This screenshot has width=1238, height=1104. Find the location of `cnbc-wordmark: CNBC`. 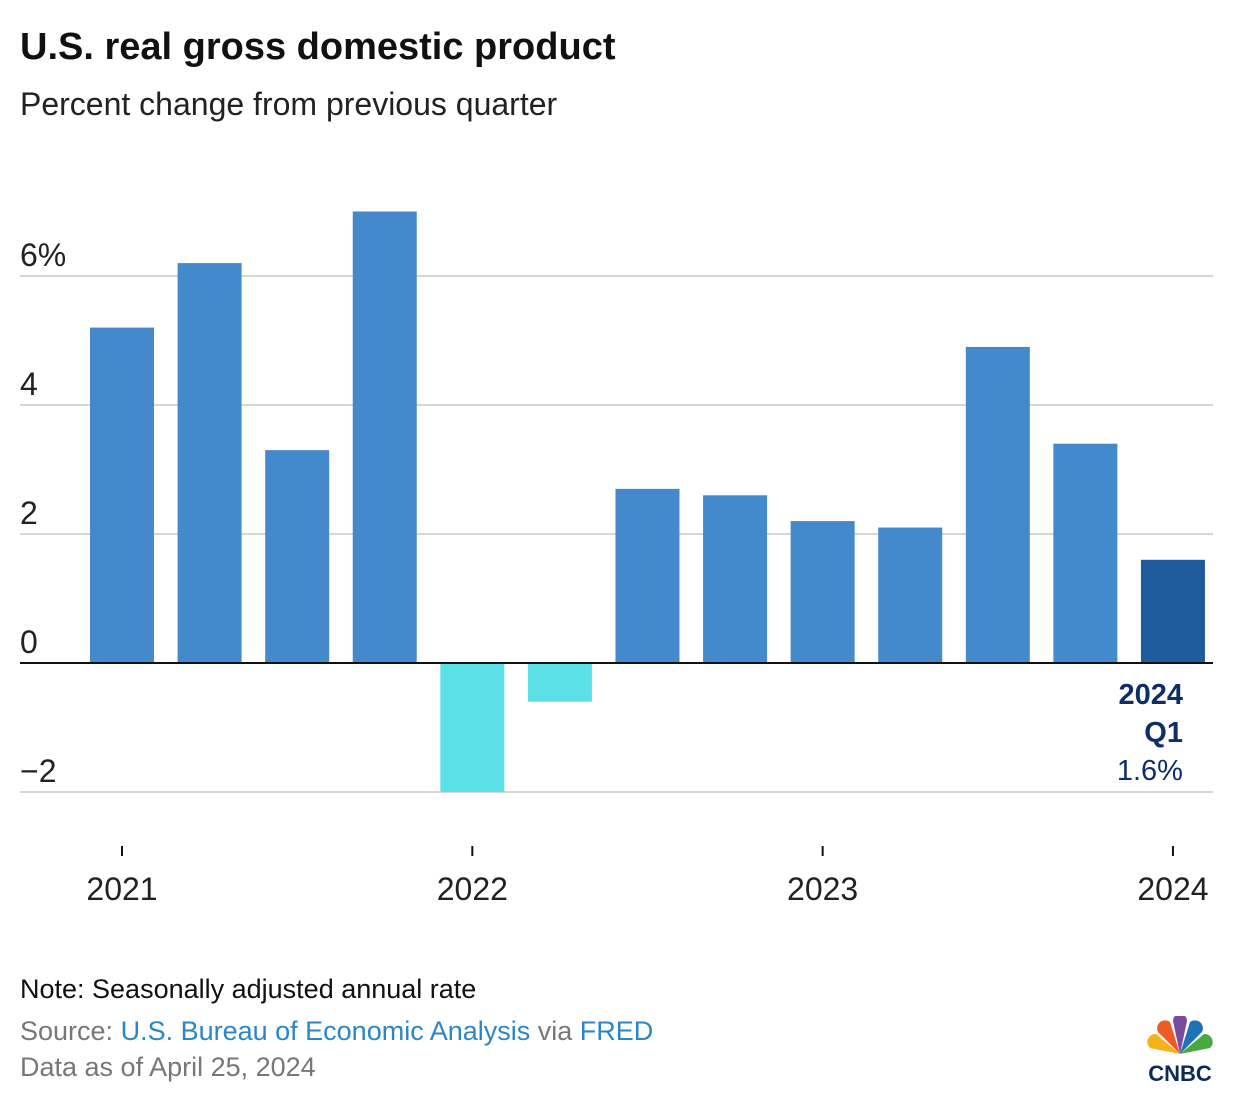

cnbc-wordmark: CNBC is located at coordinates (1180, 1073).